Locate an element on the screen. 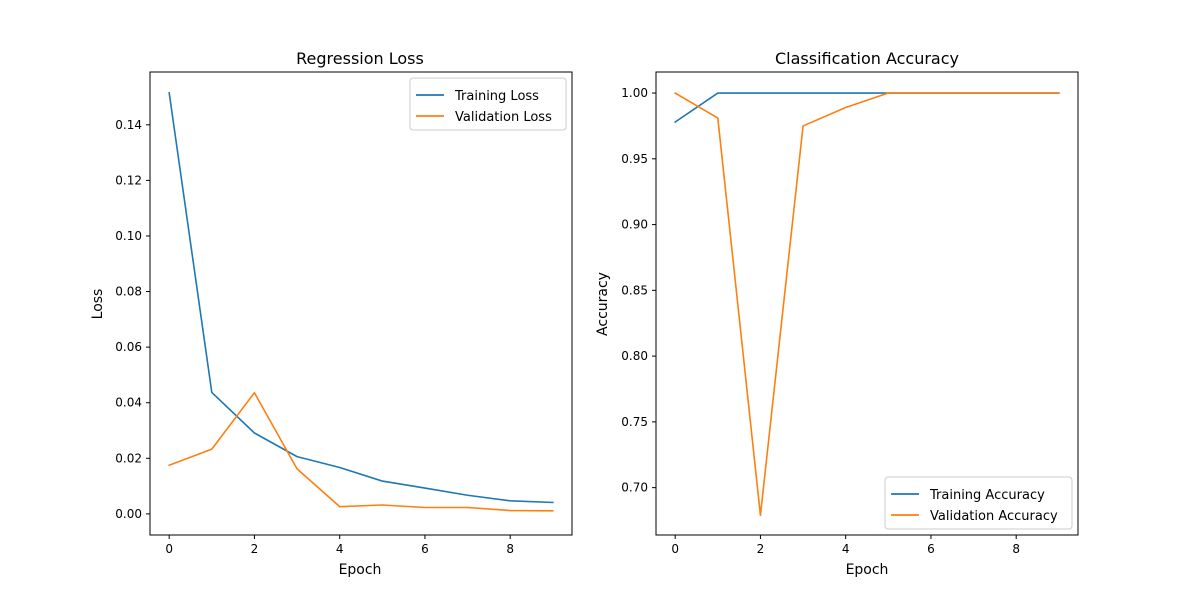  y-tick-label: 0.10 is located at coordinates (128, 236).